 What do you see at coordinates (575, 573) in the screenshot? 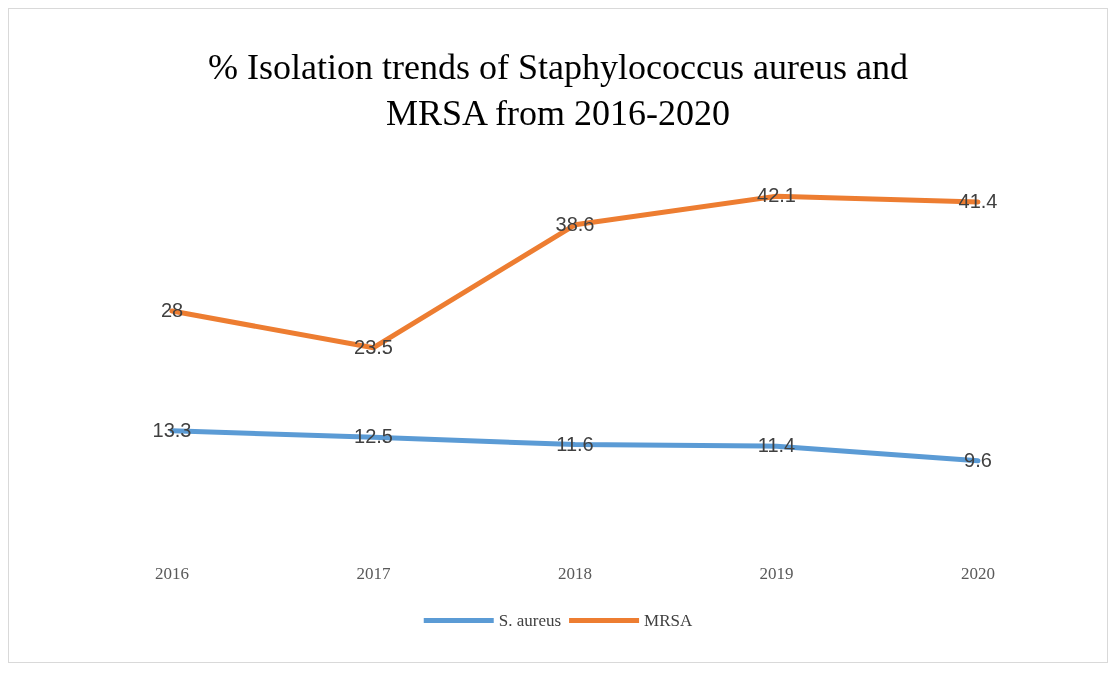
I see `x-tick-label: 2018` at bounding box center [575, 573].